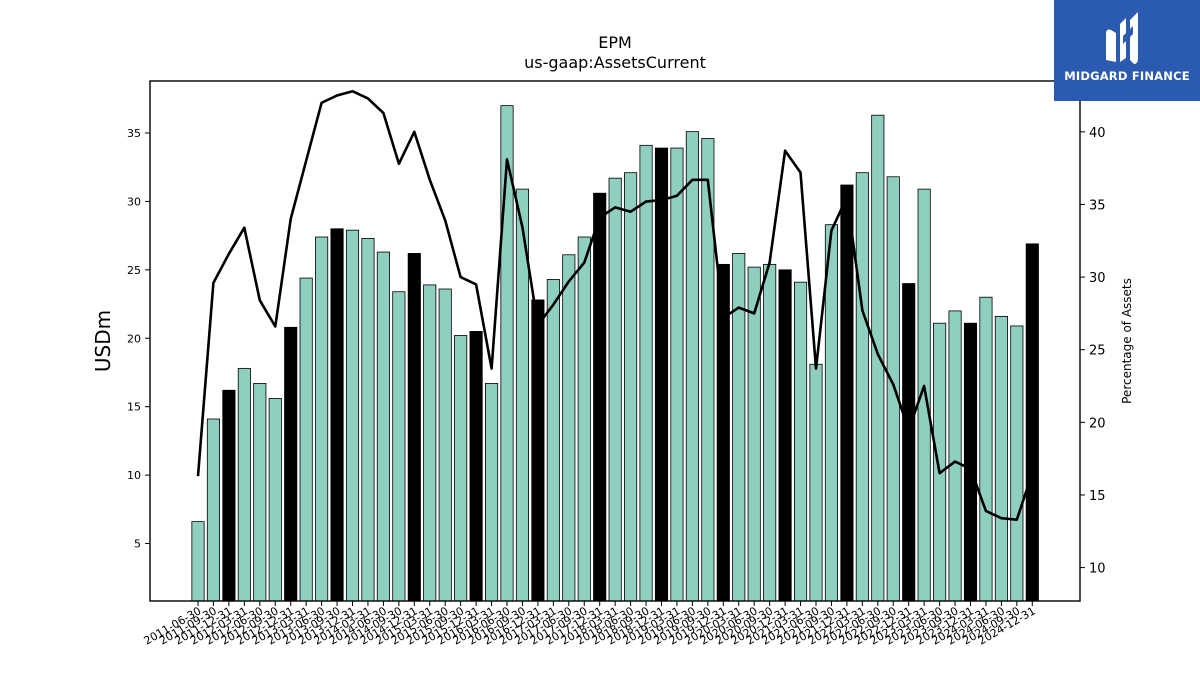 This screenshot has height=675, width=1200. I want to click on right-axis-ticks: 10 15 20 25 30 35 40, so click(1093, 351).